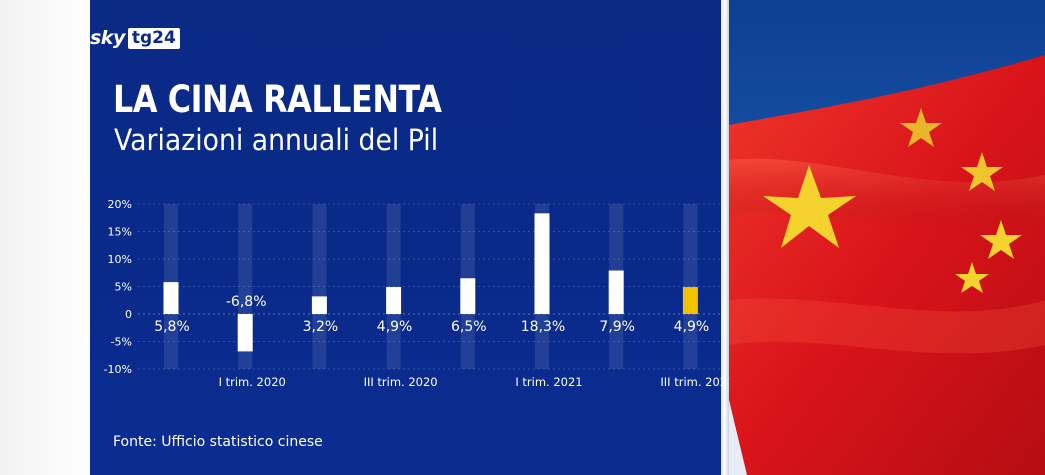 This screenshot has width=1045, height=475. Describe the element at coordinates (276, 140) in the screenshot. I see `chart-subtitle: Variazioni annuali del Pil` at that location.